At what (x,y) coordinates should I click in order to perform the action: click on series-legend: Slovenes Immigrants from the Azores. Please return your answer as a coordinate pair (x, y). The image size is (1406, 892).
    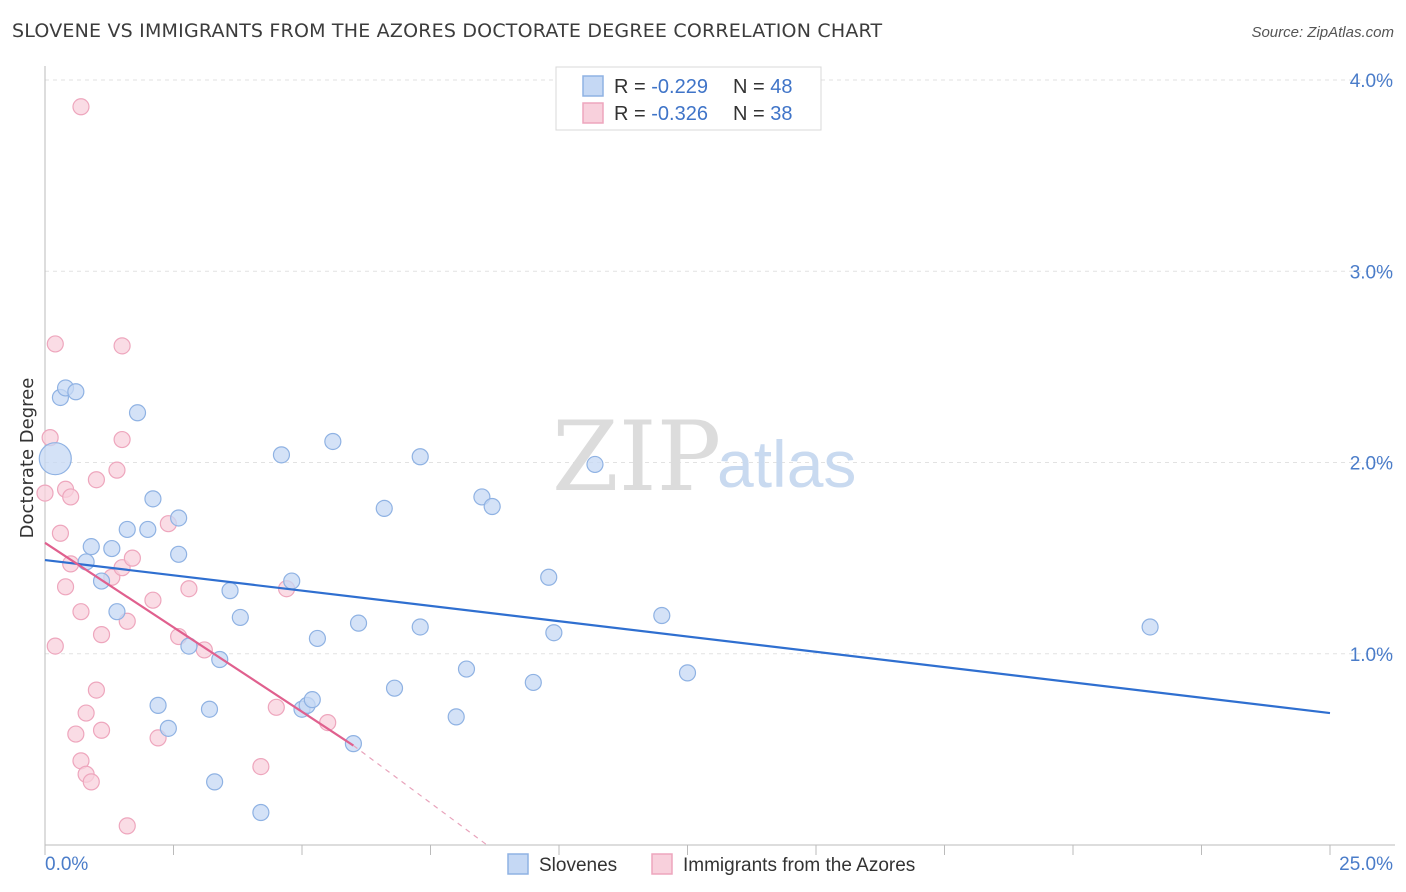
    Looking at the image, I should click on (711, 864).